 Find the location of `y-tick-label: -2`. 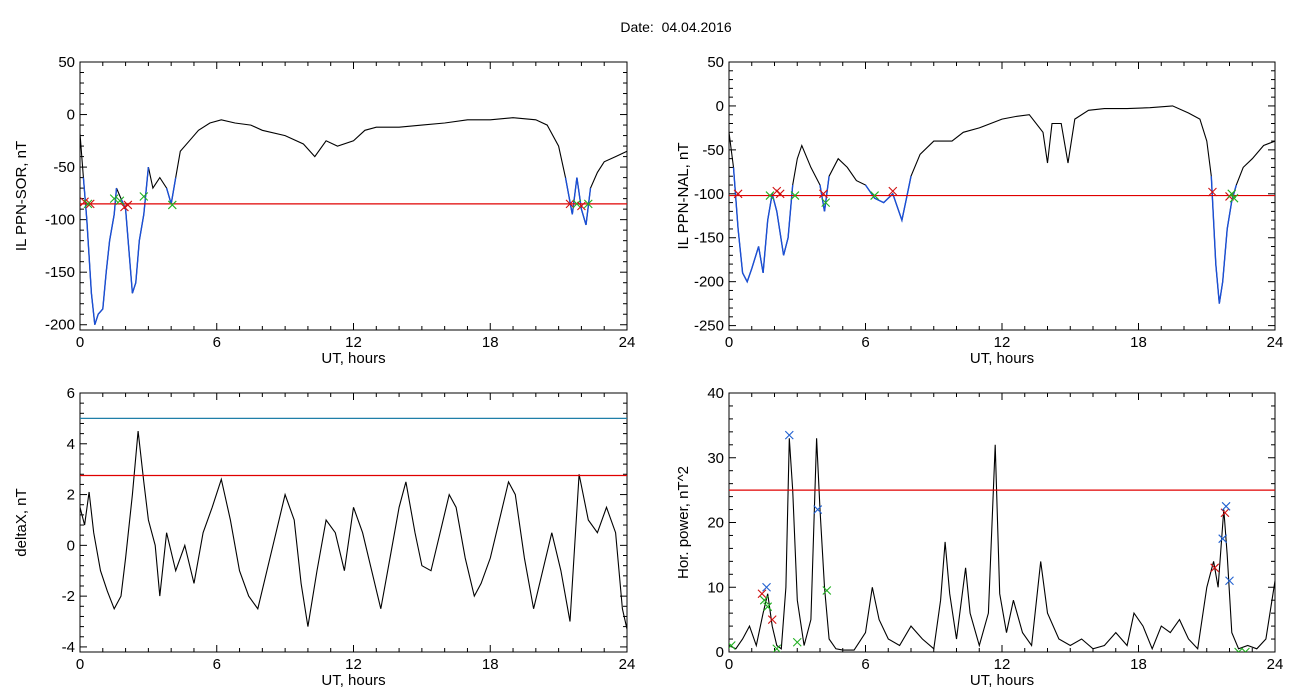

y-tick-label: -2 is located at coordinates (68, 596).